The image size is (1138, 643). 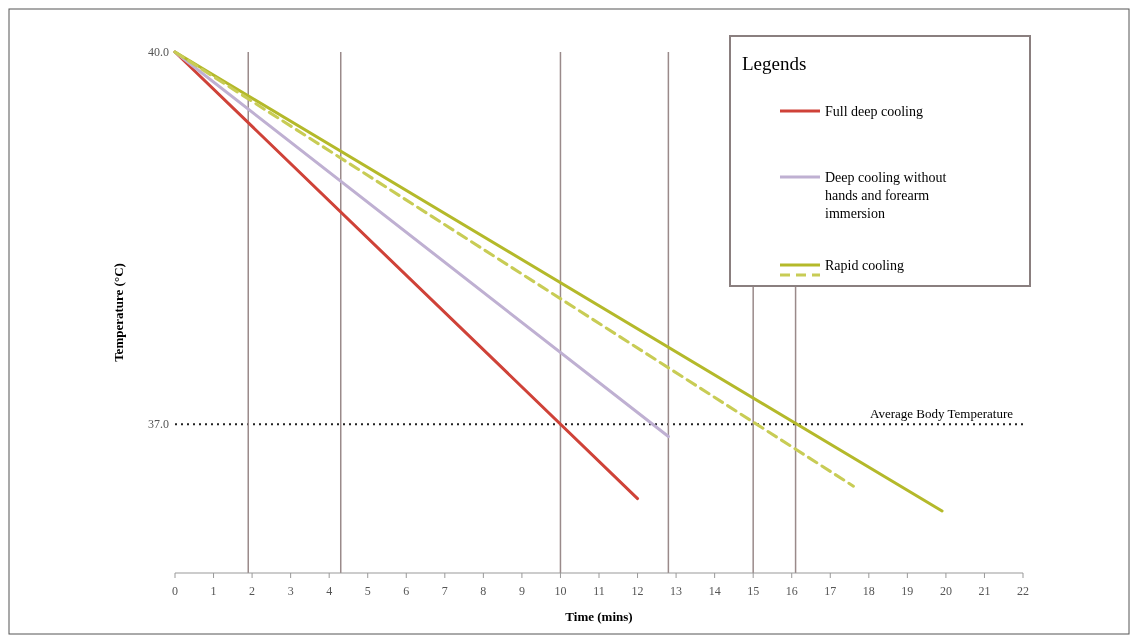 What do you see at coordinates (868, 591) in the screenshot?
I see `x-tick-label: 18` at bounding box center [868, 591].